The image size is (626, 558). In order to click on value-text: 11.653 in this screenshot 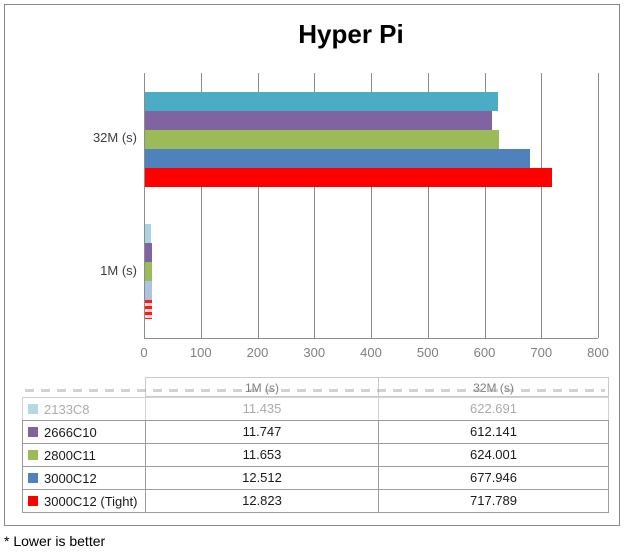, I will do `click(262, 454)`.